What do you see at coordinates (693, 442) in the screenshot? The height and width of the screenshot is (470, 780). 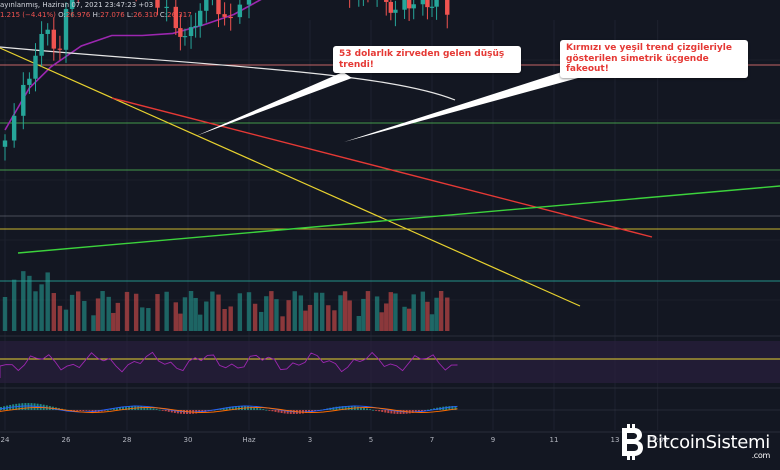 I see `brand-logo: BitcoinSistemi .com` at bounding box center [693, 442].